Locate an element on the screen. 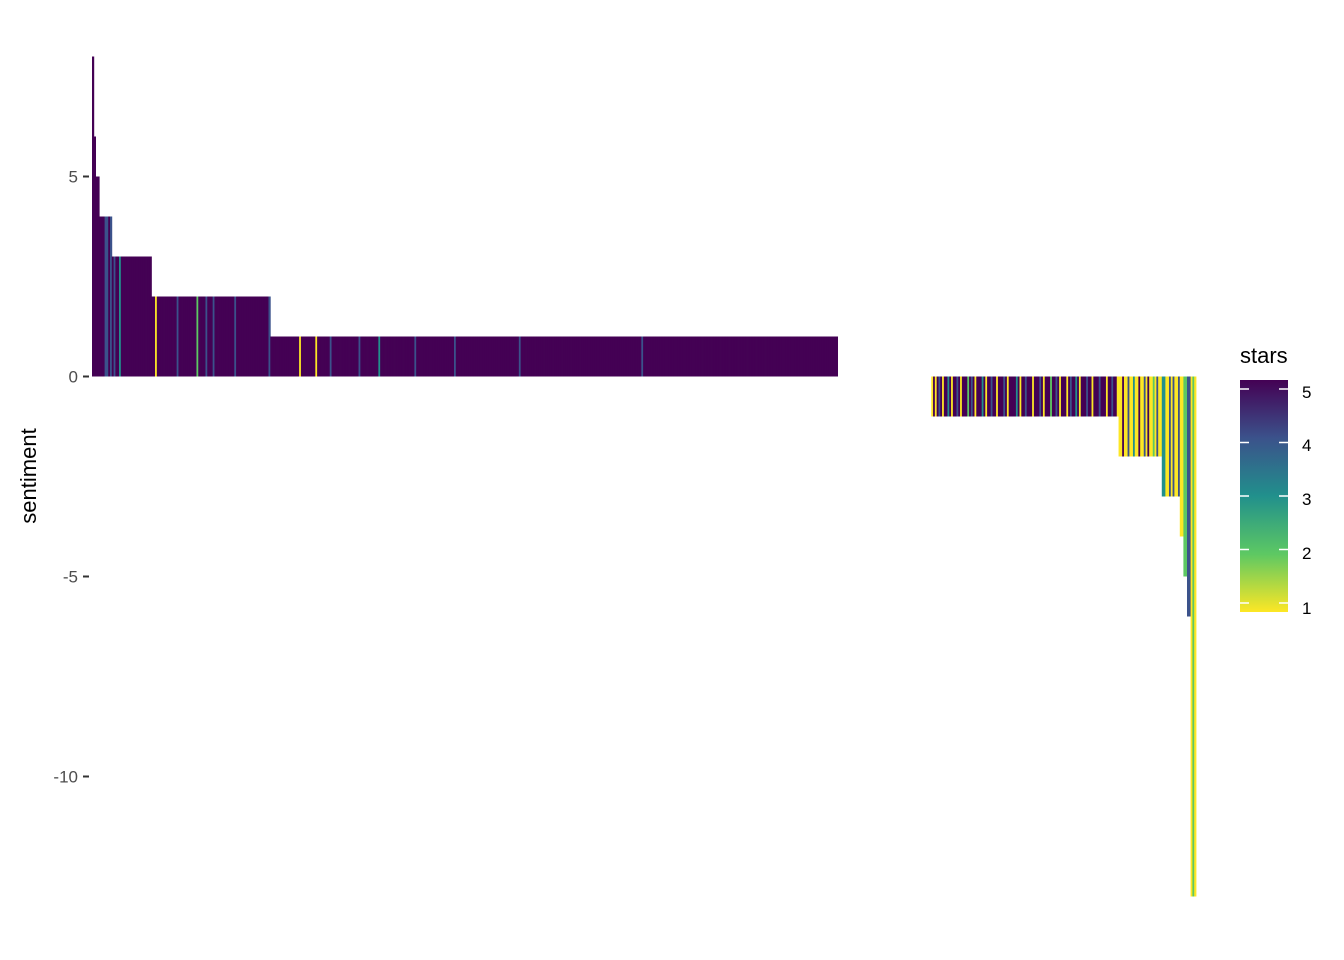 Image resolution: width=1344 pixels, height=960 pixels. y-axis-title: sentiment is located at coordinates (28, 475).